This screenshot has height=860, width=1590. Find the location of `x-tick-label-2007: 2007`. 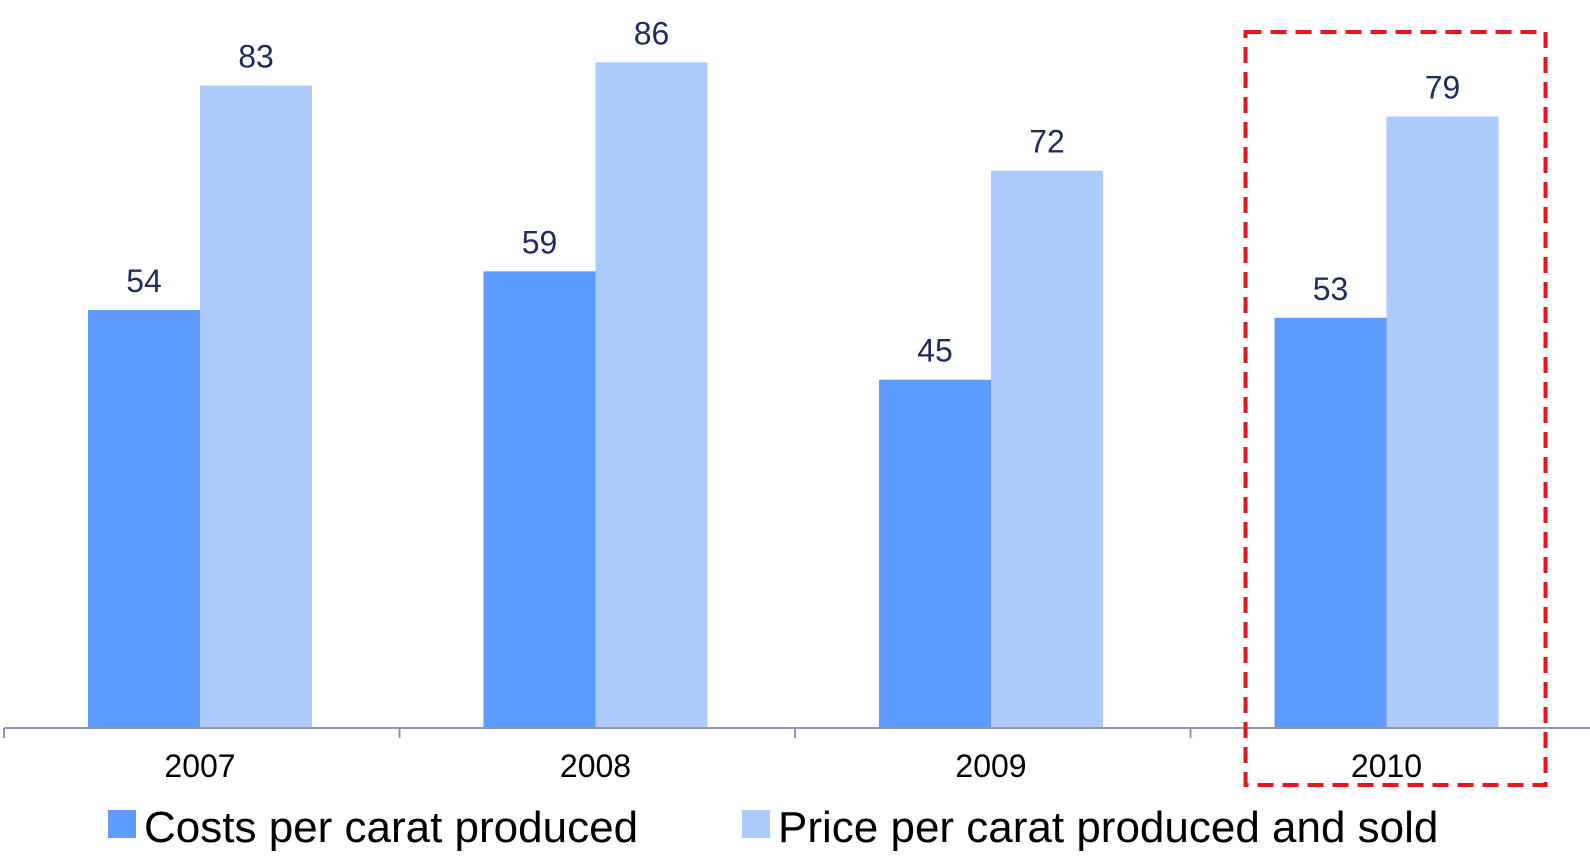

x-tick-label-2007: 2007 is located at coordinates (199, 766).